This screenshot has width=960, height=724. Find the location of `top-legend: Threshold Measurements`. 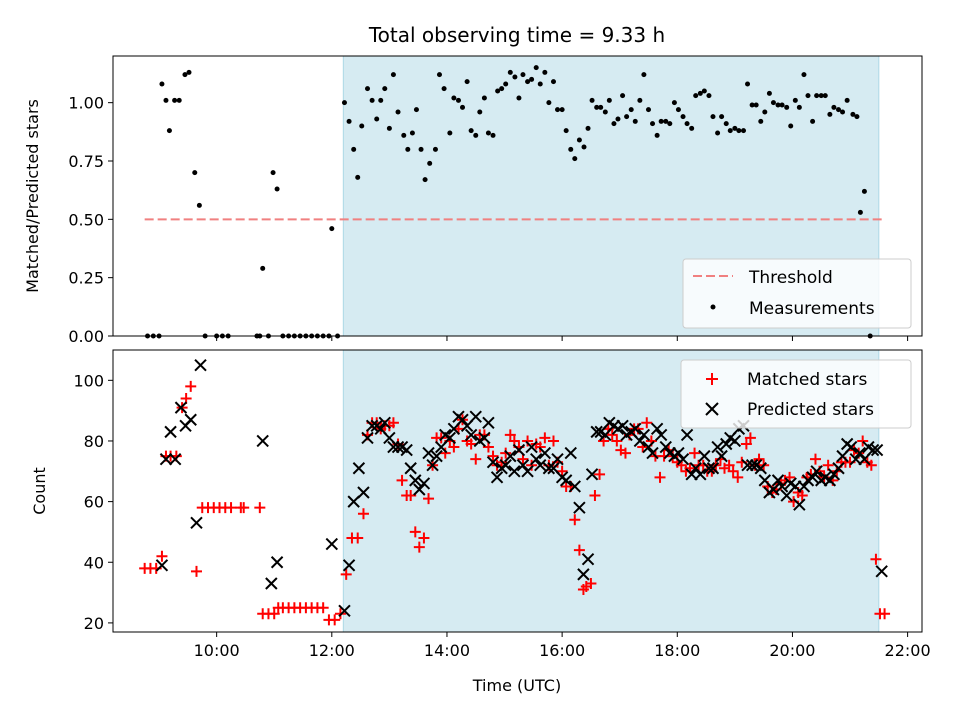

top-legend: Threshold Measurements is located at coordinates (797, 293).